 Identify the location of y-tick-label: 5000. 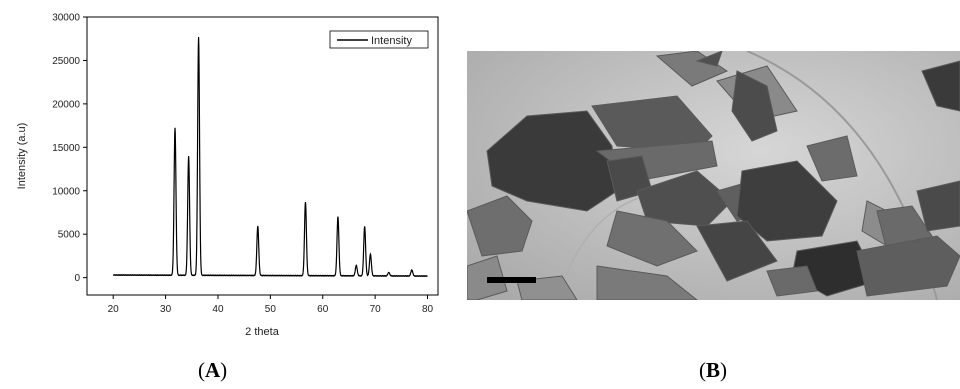
(69, 235).